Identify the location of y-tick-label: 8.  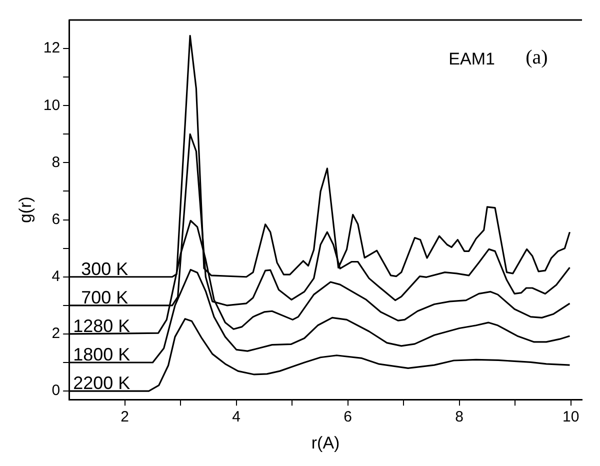
(56, 162).